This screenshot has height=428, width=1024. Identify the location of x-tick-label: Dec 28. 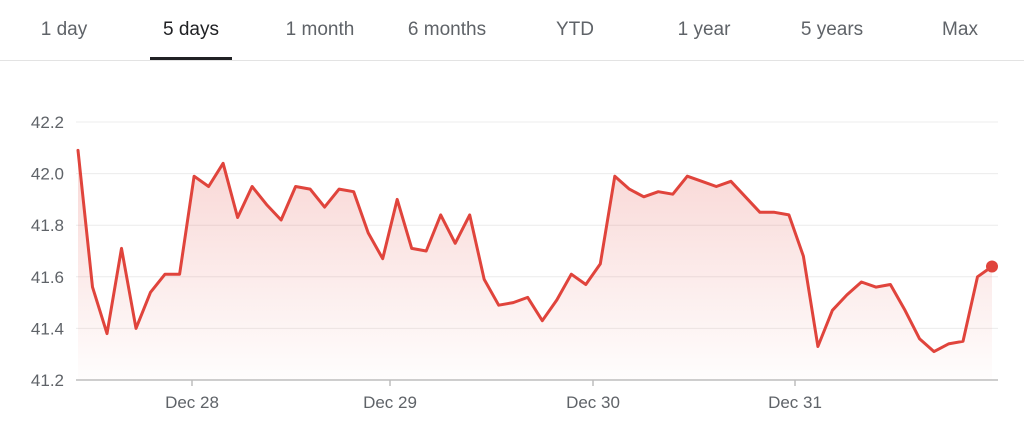
(192, 402).